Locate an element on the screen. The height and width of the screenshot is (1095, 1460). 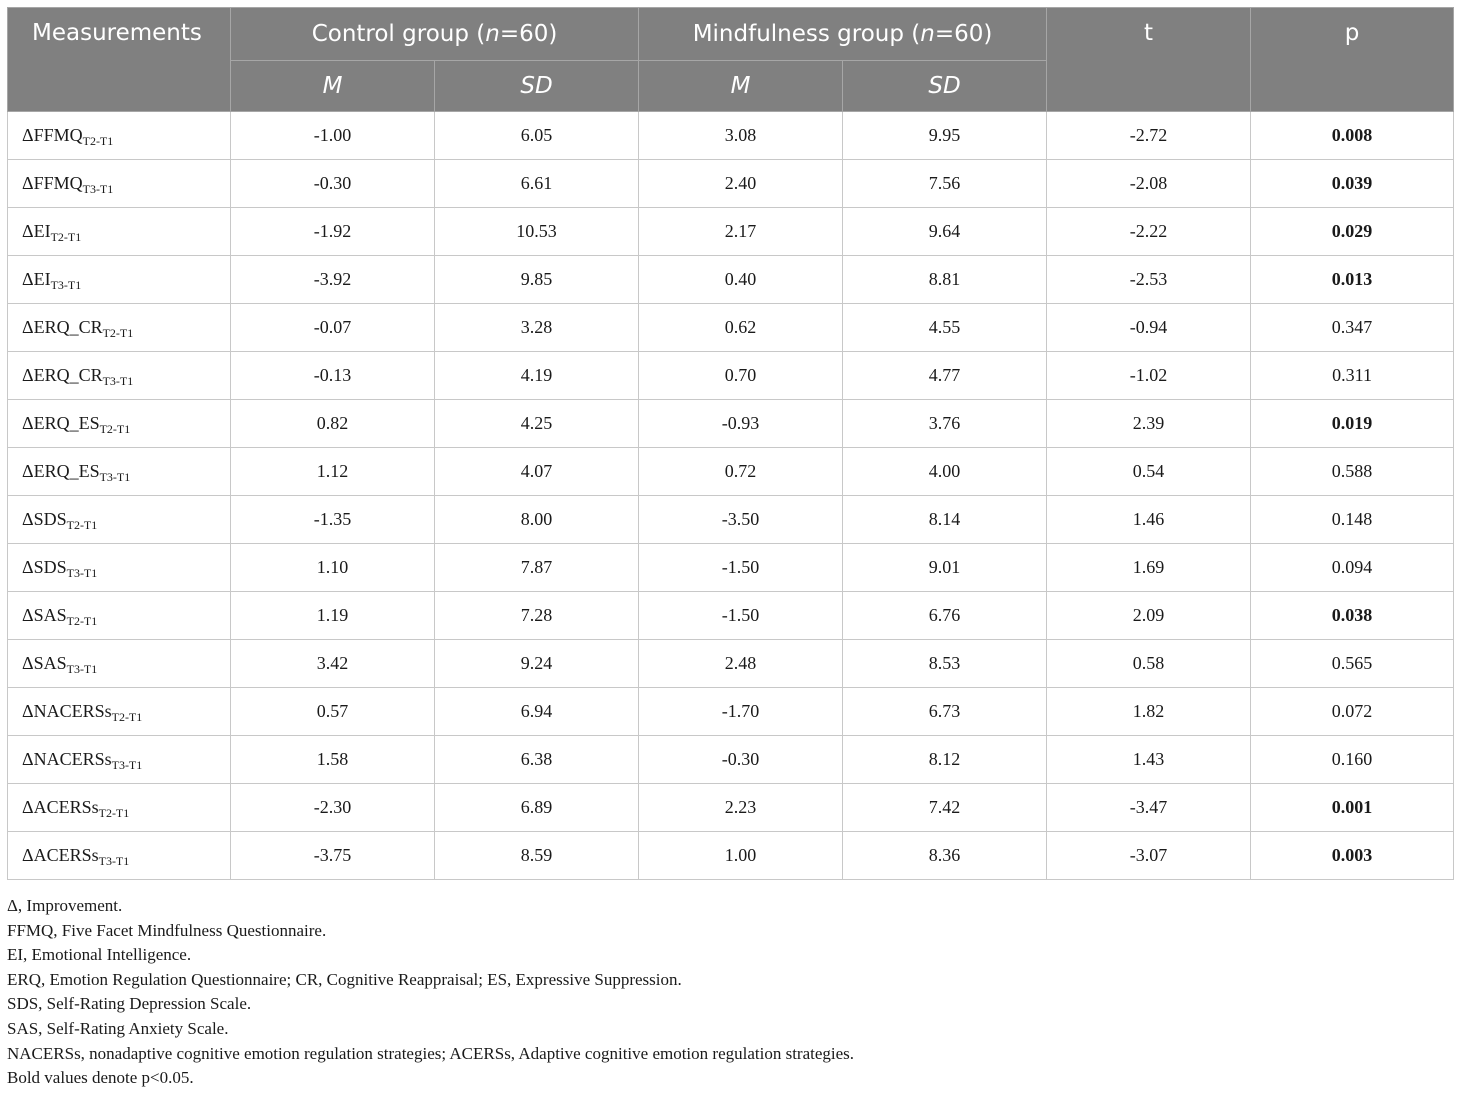
cell-mindfulness-m: 2.17 is located at coordinates (741, 231).